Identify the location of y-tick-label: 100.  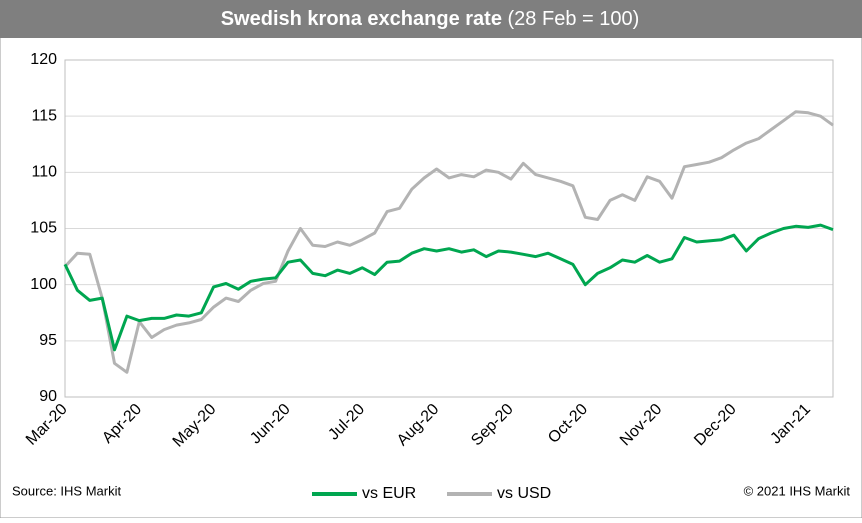
(43, 284).